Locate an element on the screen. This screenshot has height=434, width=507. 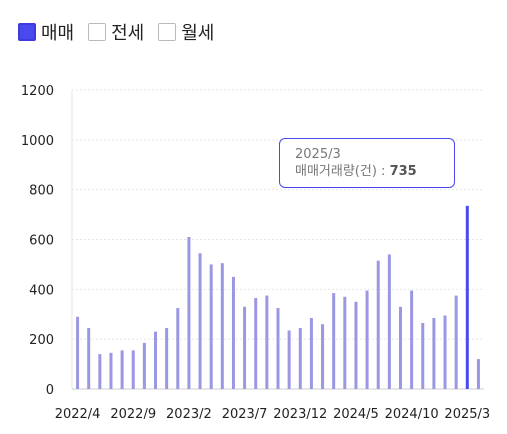
legend-item-jeonse: 전세 is located at coordinates (116, 32).